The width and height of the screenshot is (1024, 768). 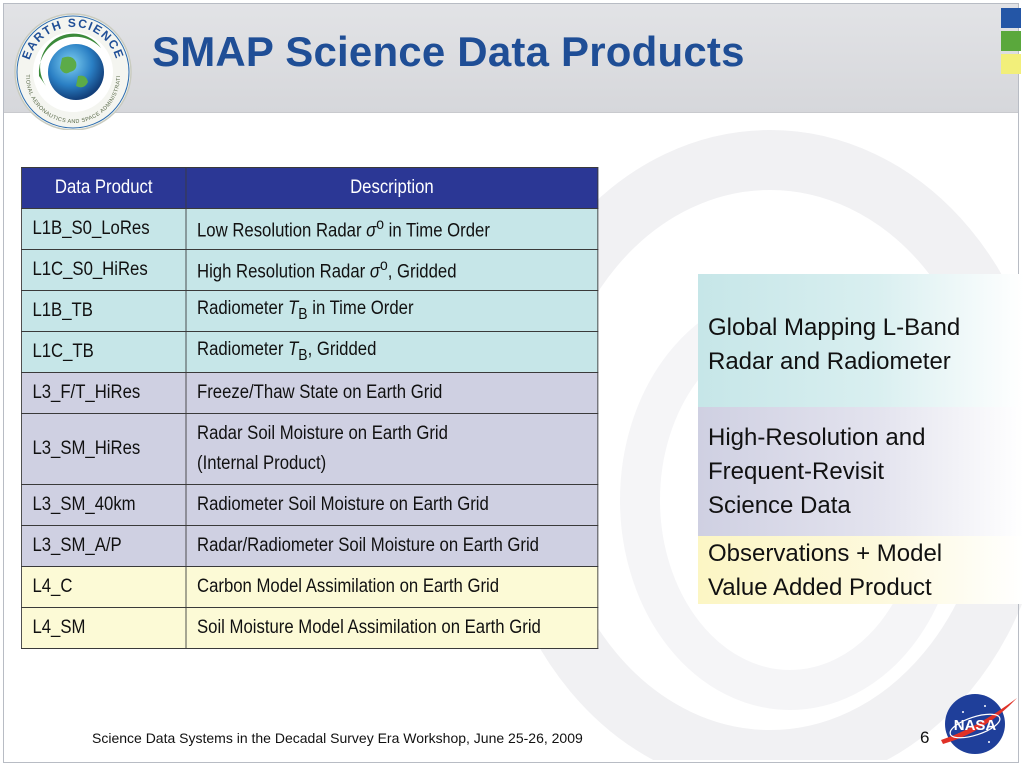 I want to click on blue-square, so click(x=1011, y=18).